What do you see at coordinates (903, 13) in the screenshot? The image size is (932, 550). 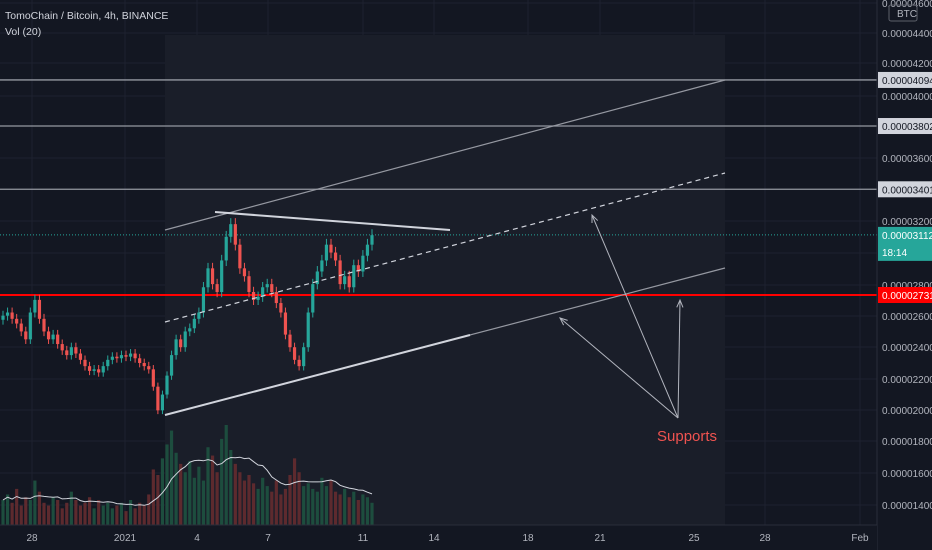 I see `currency-badge` at bounding box center [903, 13].